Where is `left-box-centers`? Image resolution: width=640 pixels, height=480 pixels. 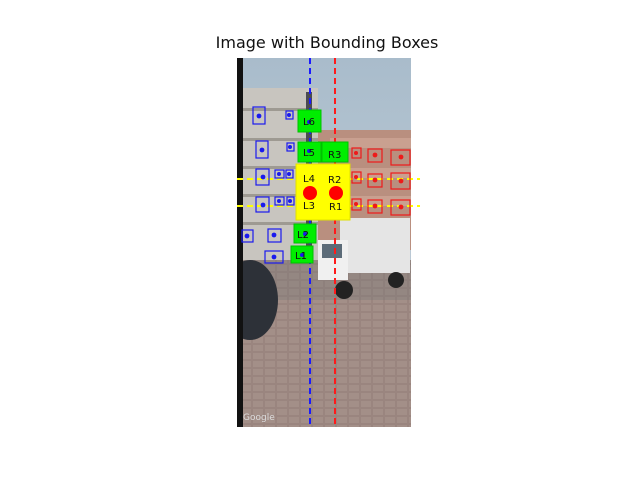 left-box-centers is located at coordinates (268, 186).